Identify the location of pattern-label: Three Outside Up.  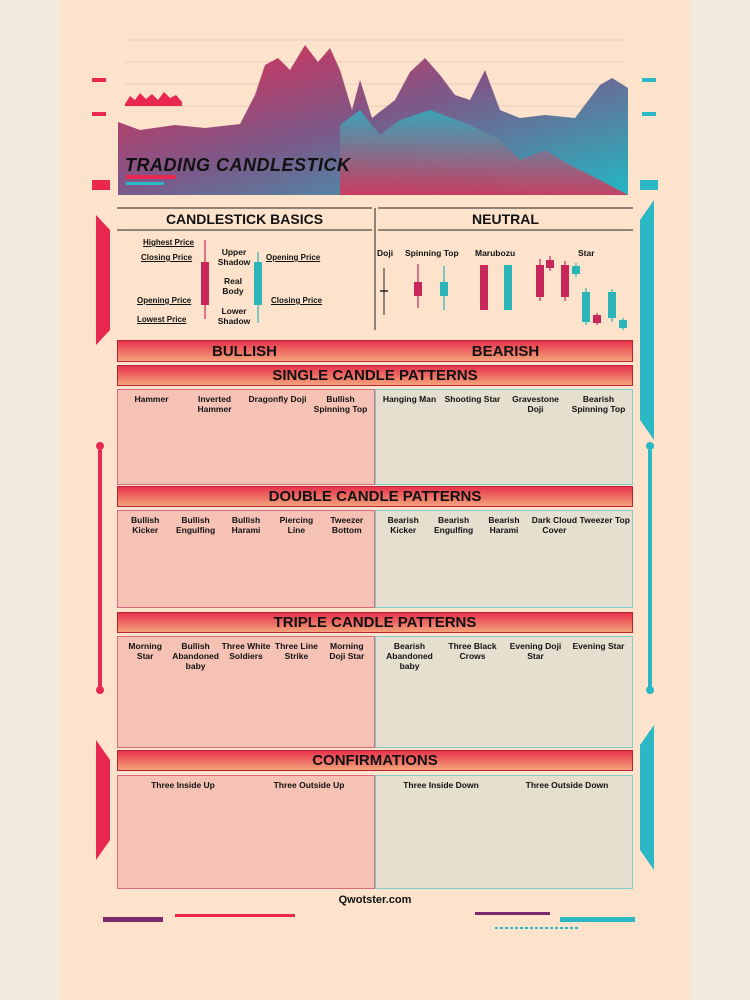
(309, 785).